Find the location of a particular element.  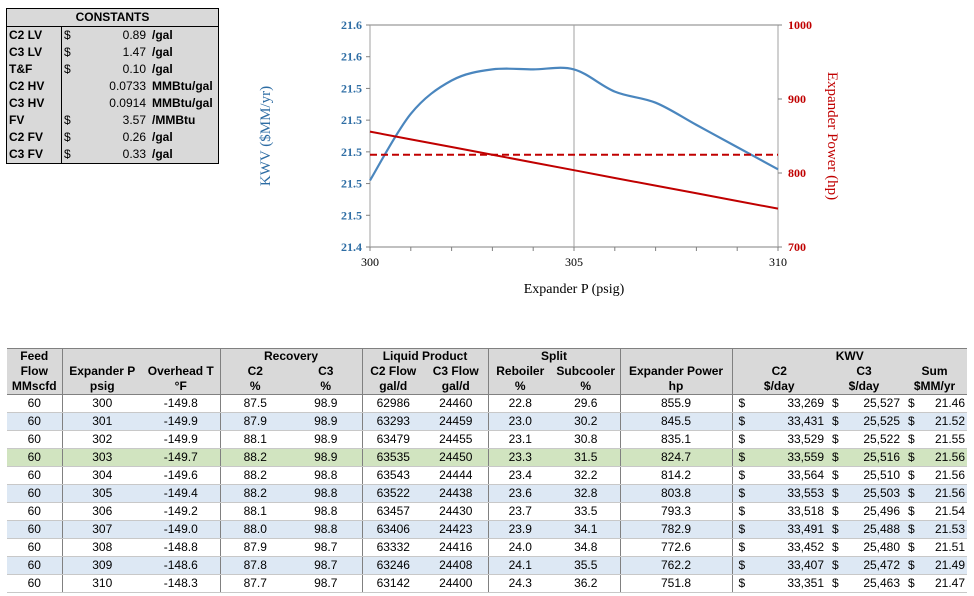

constant-row: C2 LV $0.89/gal is located at coordinates (112, 35).